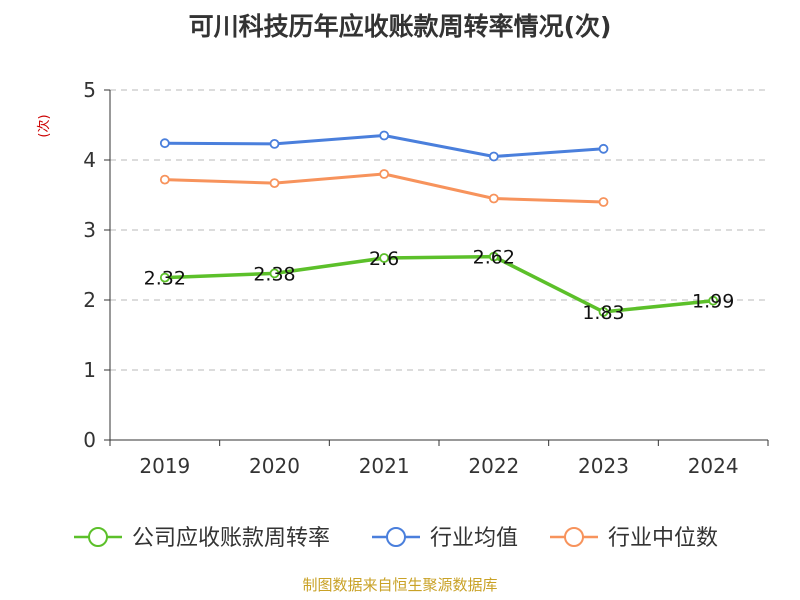 This screenshot has width=800, height=600. Describe the element at coordinates (164, 466) in the screenshot. I see `x-tick-label: 2019` at that location.